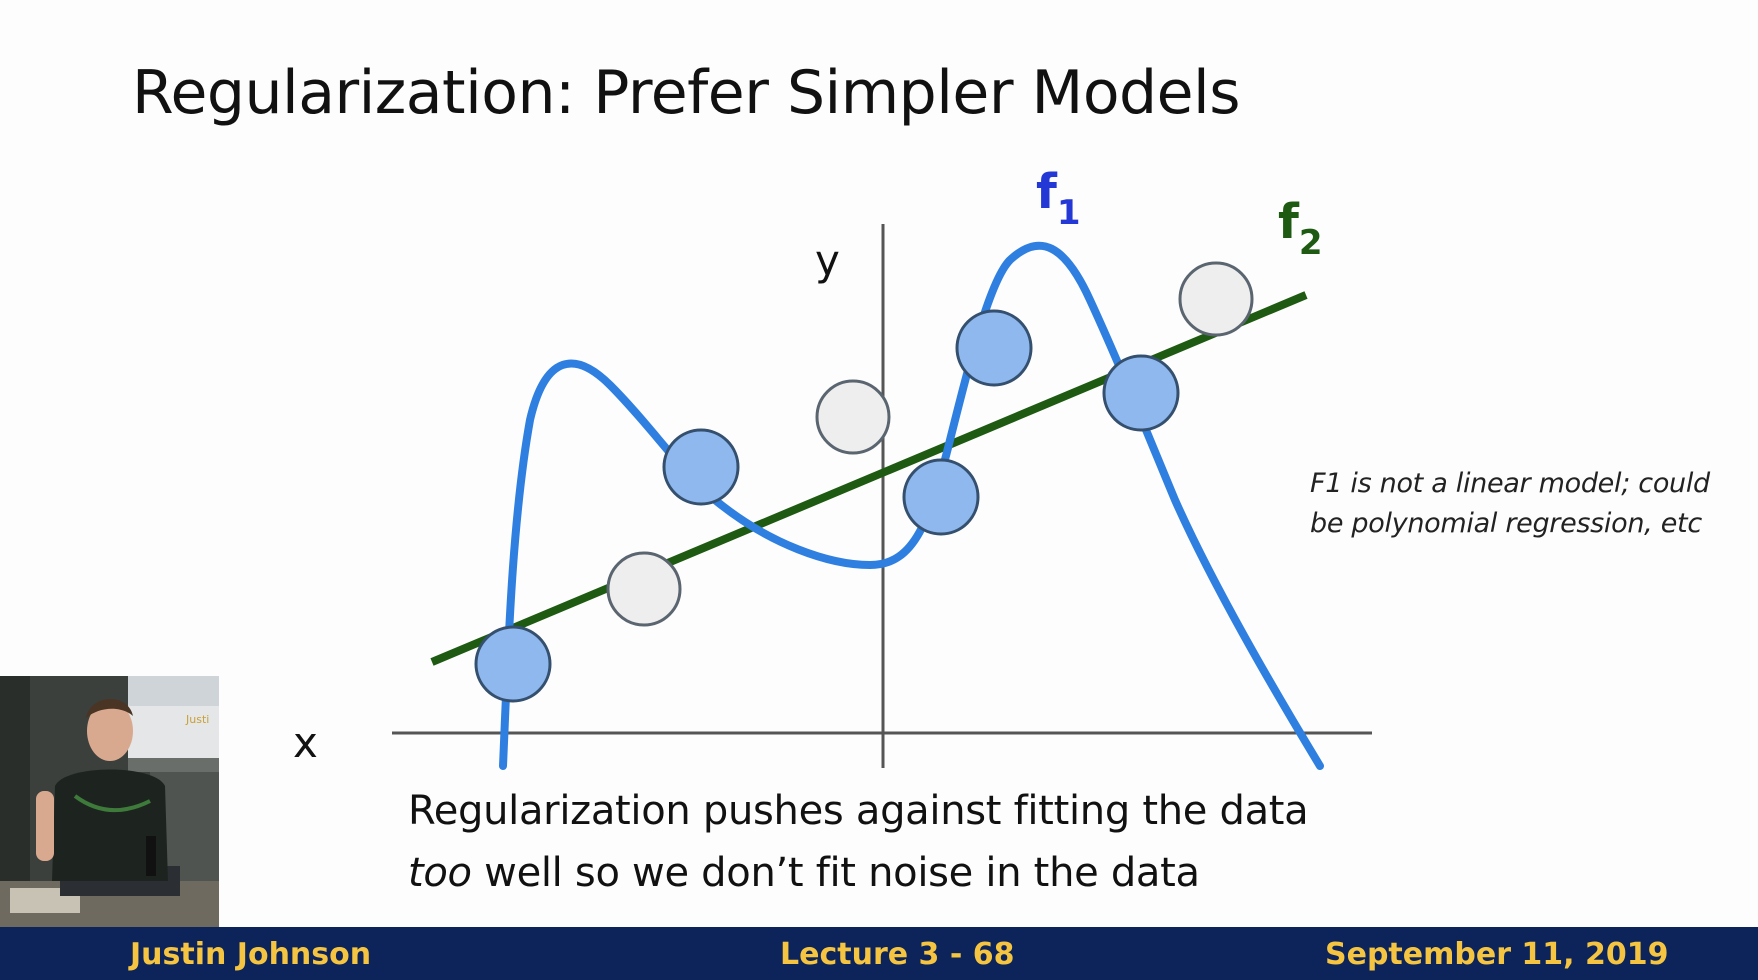 The image size is (1758, 980). Describe the element at coordinates (1289, 222) in the screenshot. I see `f2-label-main: f` at that location.